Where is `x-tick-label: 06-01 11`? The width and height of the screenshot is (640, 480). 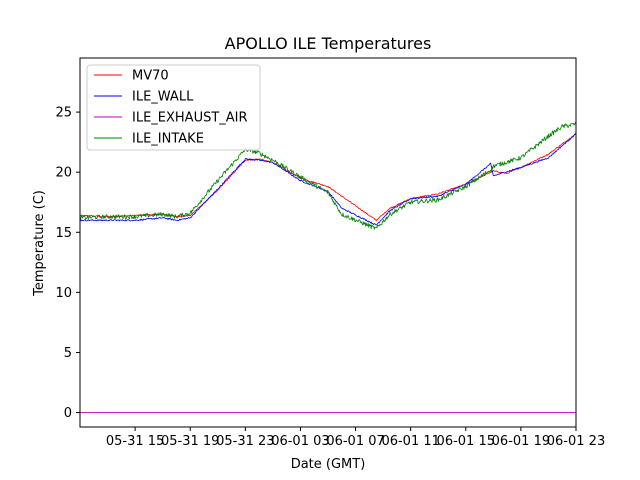
x-tick-label: 06-01 11 is located at coordinates (410, 441).